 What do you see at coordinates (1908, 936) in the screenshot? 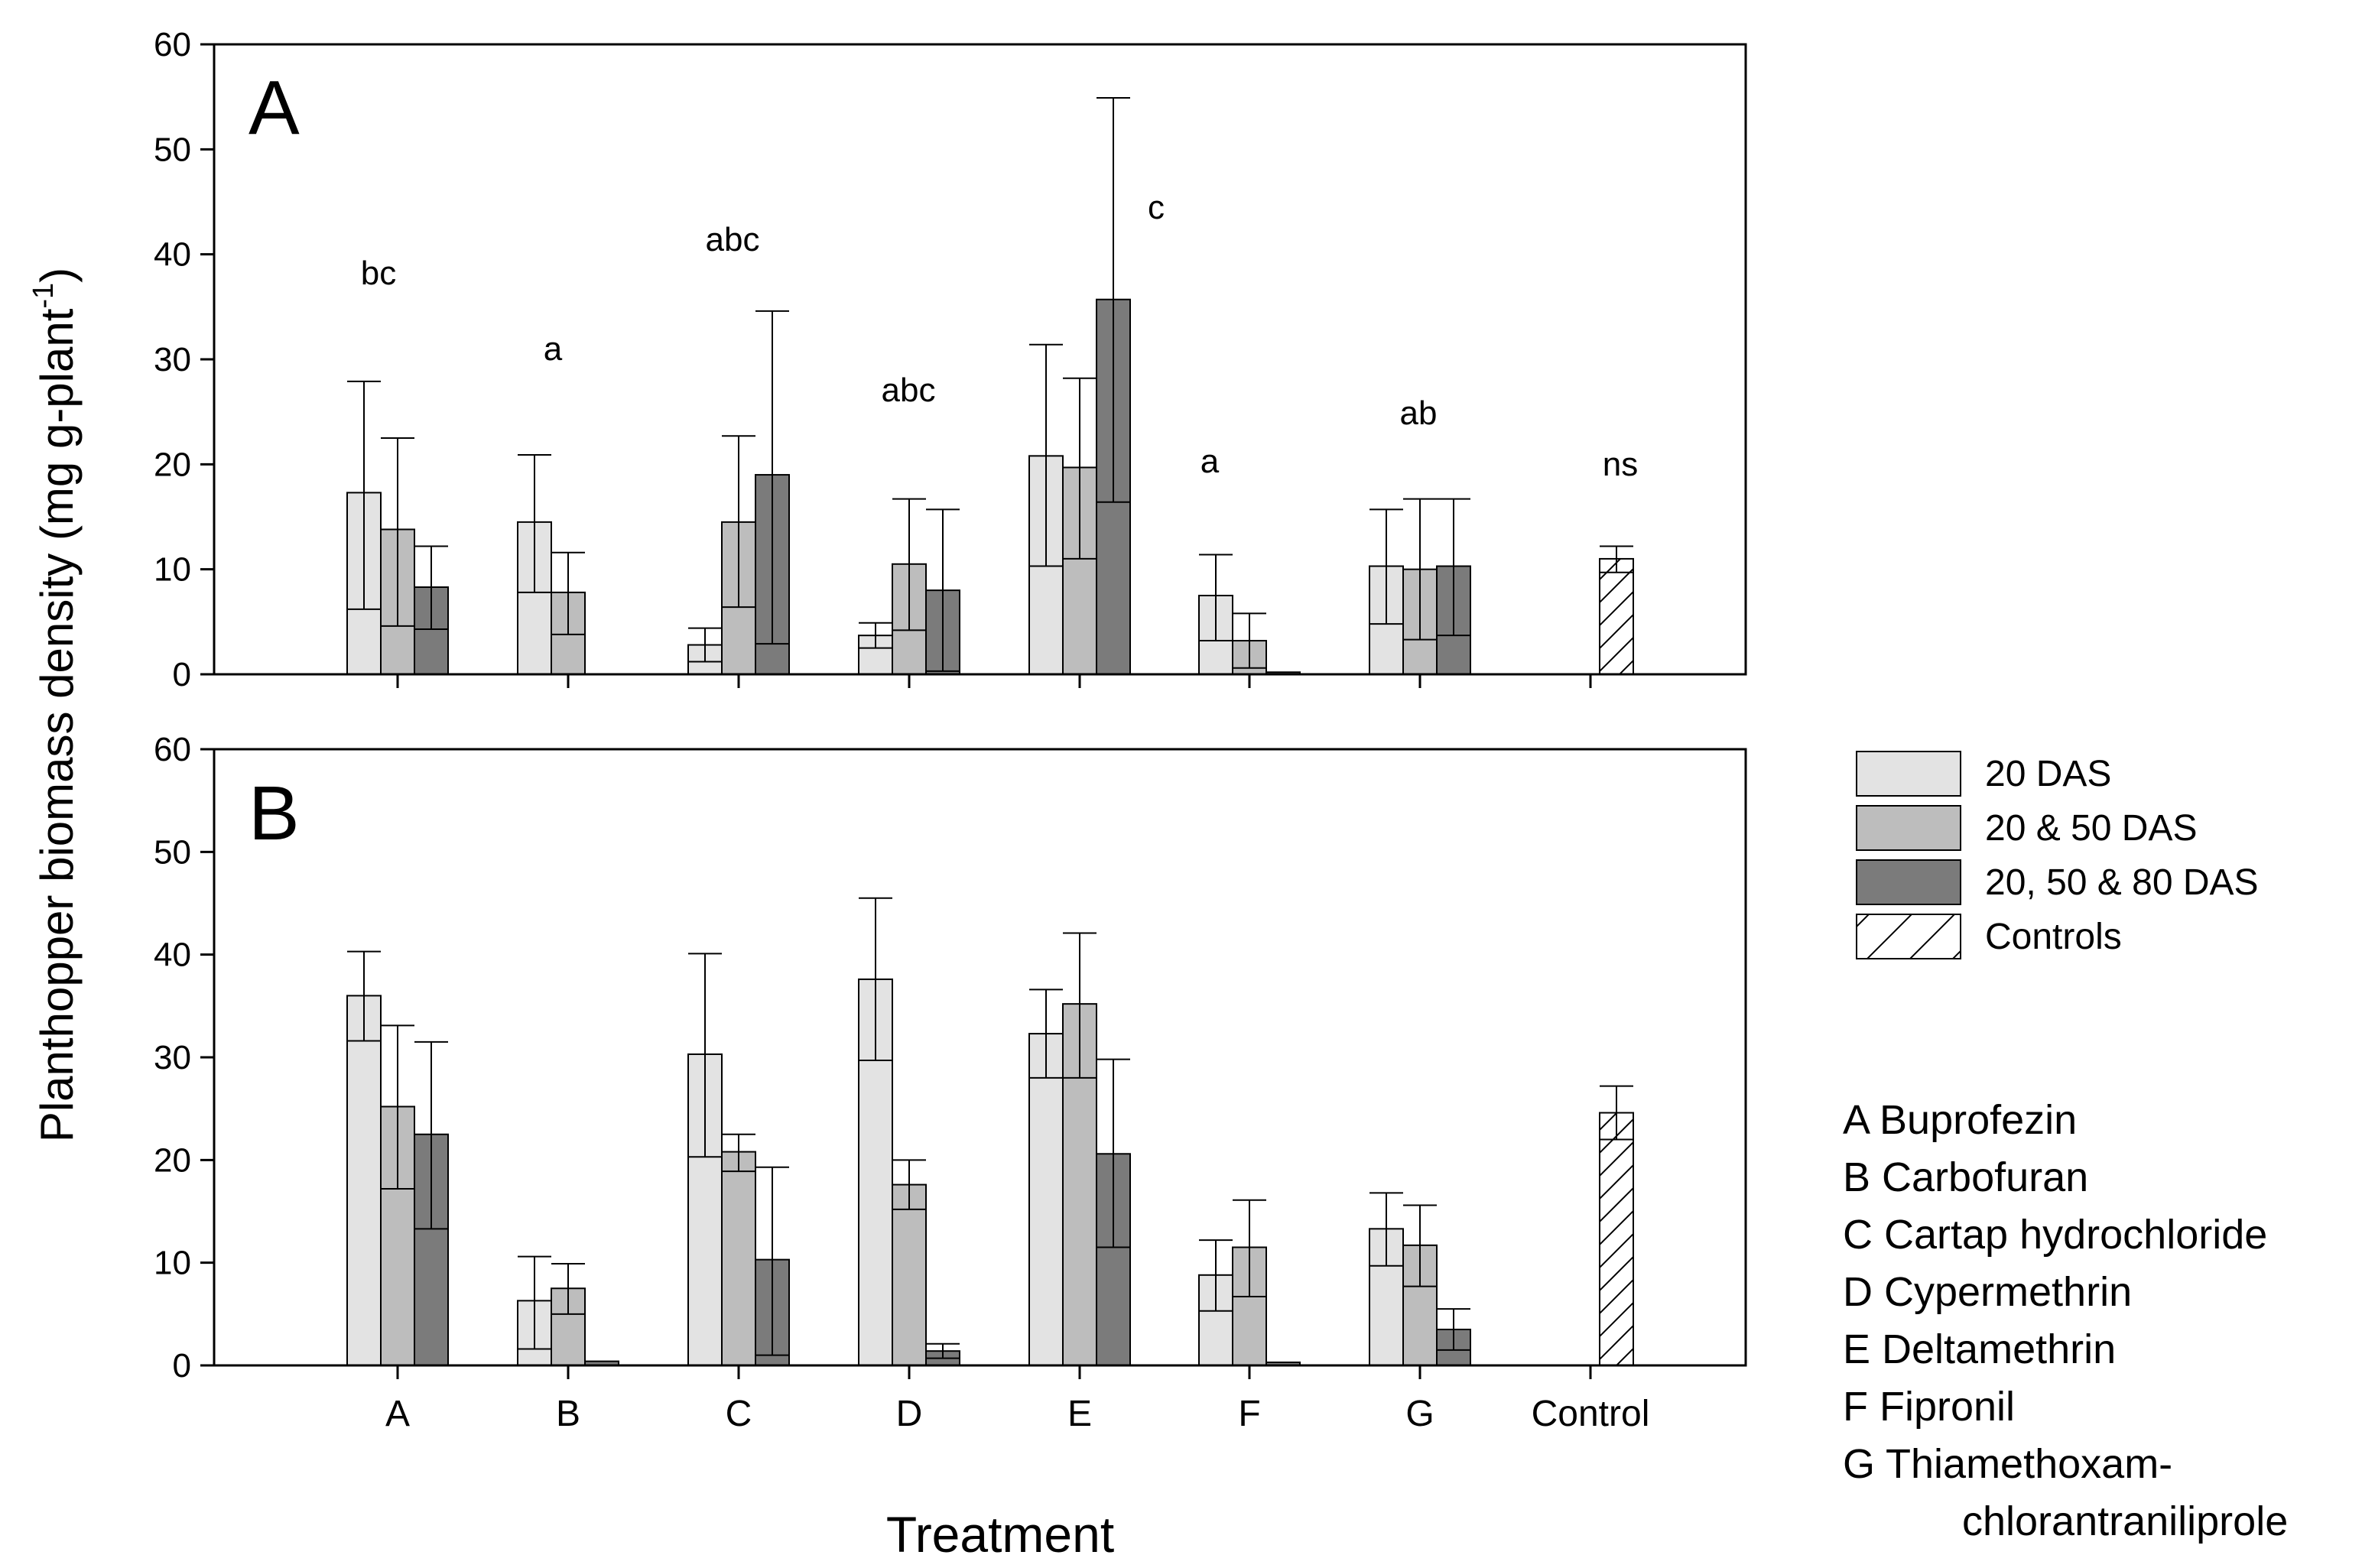
I see `legend-swatch-controls` at bounding box center [1908, 936].